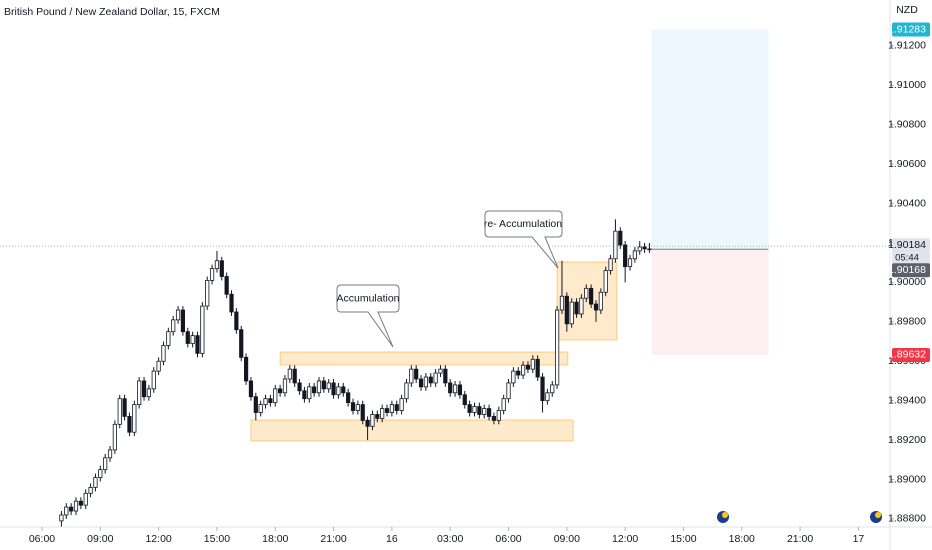 Image resolution: width=932 pixels, height=550 pixels. What do you see at coordinates (907, 322) in the screenshot?
I see `y-tick-label: 1.89800` at bounding box center [907, 322].